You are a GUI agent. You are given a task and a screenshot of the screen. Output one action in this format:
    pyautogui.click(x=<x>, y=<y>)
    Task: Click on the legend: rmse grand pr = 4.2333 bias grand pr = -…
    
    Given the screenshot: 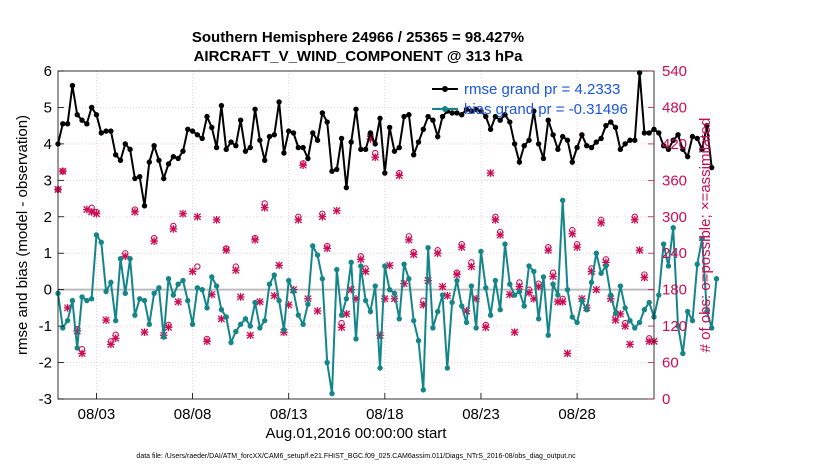 What is the action you would take?
    pyautogui.click(x=530, y=99)
    